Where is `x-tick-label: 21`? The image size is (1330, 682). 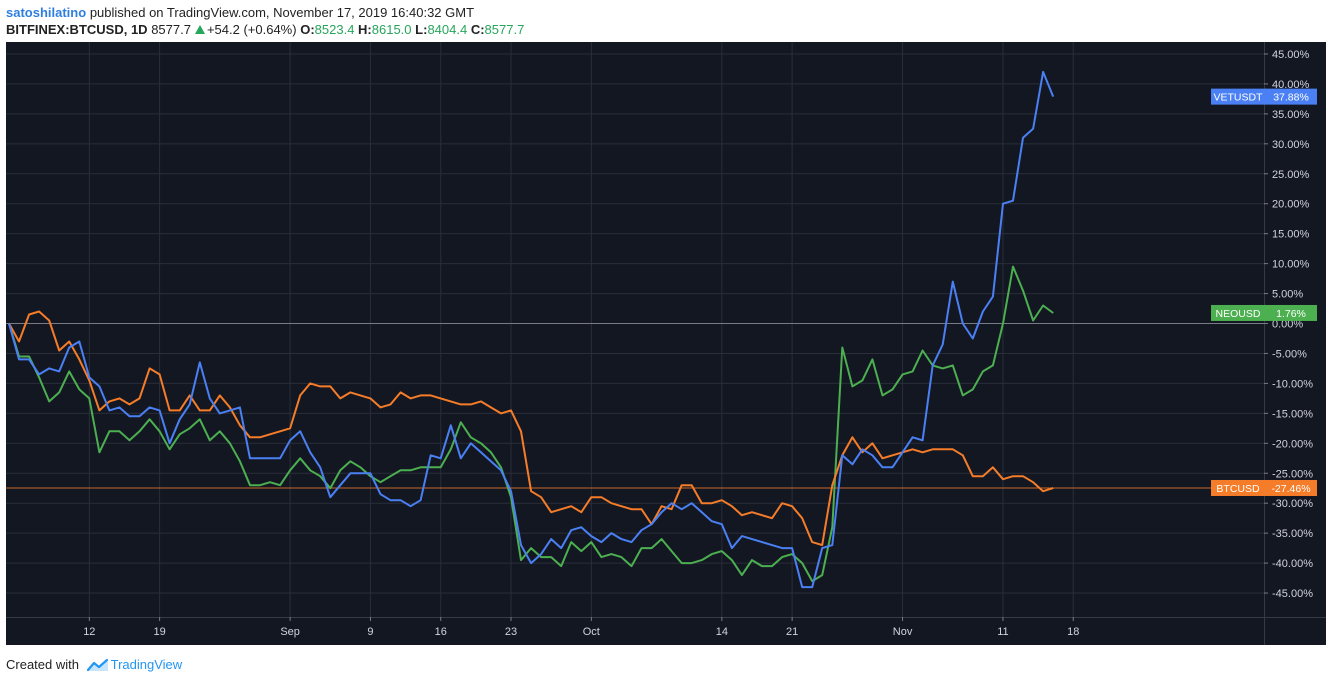
x-tick-label: 21 is located at coordinates (792, 632).